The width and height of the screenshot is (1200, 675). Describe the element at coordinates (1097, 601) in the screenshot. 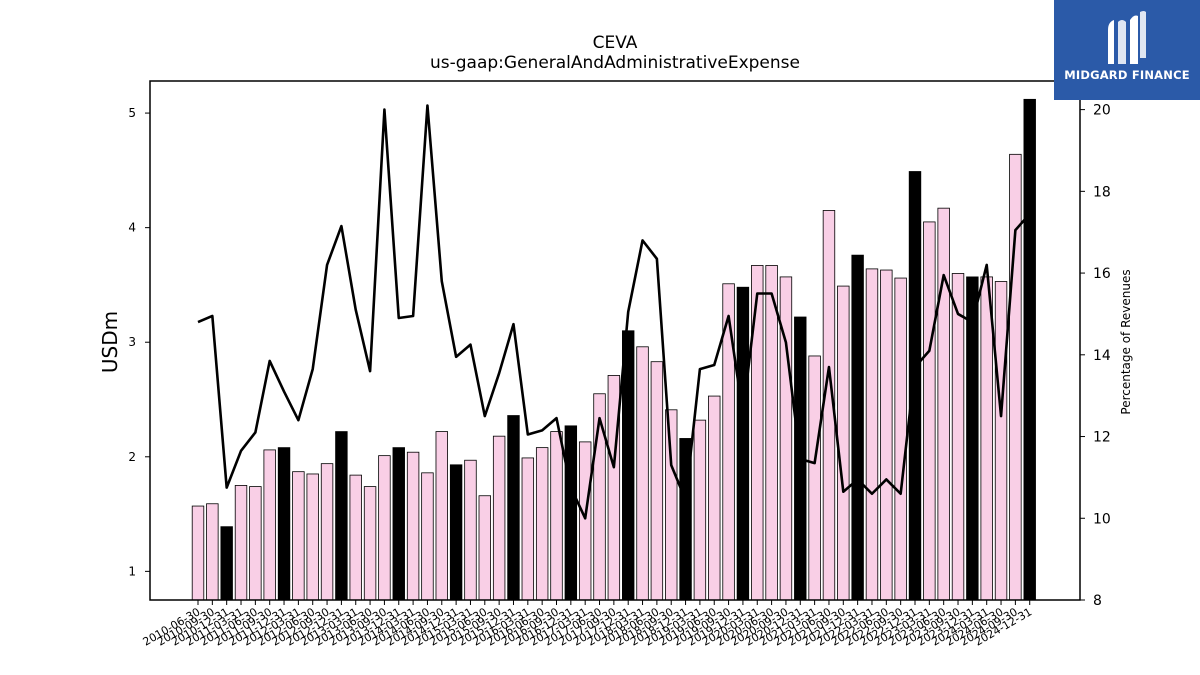

I see `y-tick-right-label: 8` at that location.